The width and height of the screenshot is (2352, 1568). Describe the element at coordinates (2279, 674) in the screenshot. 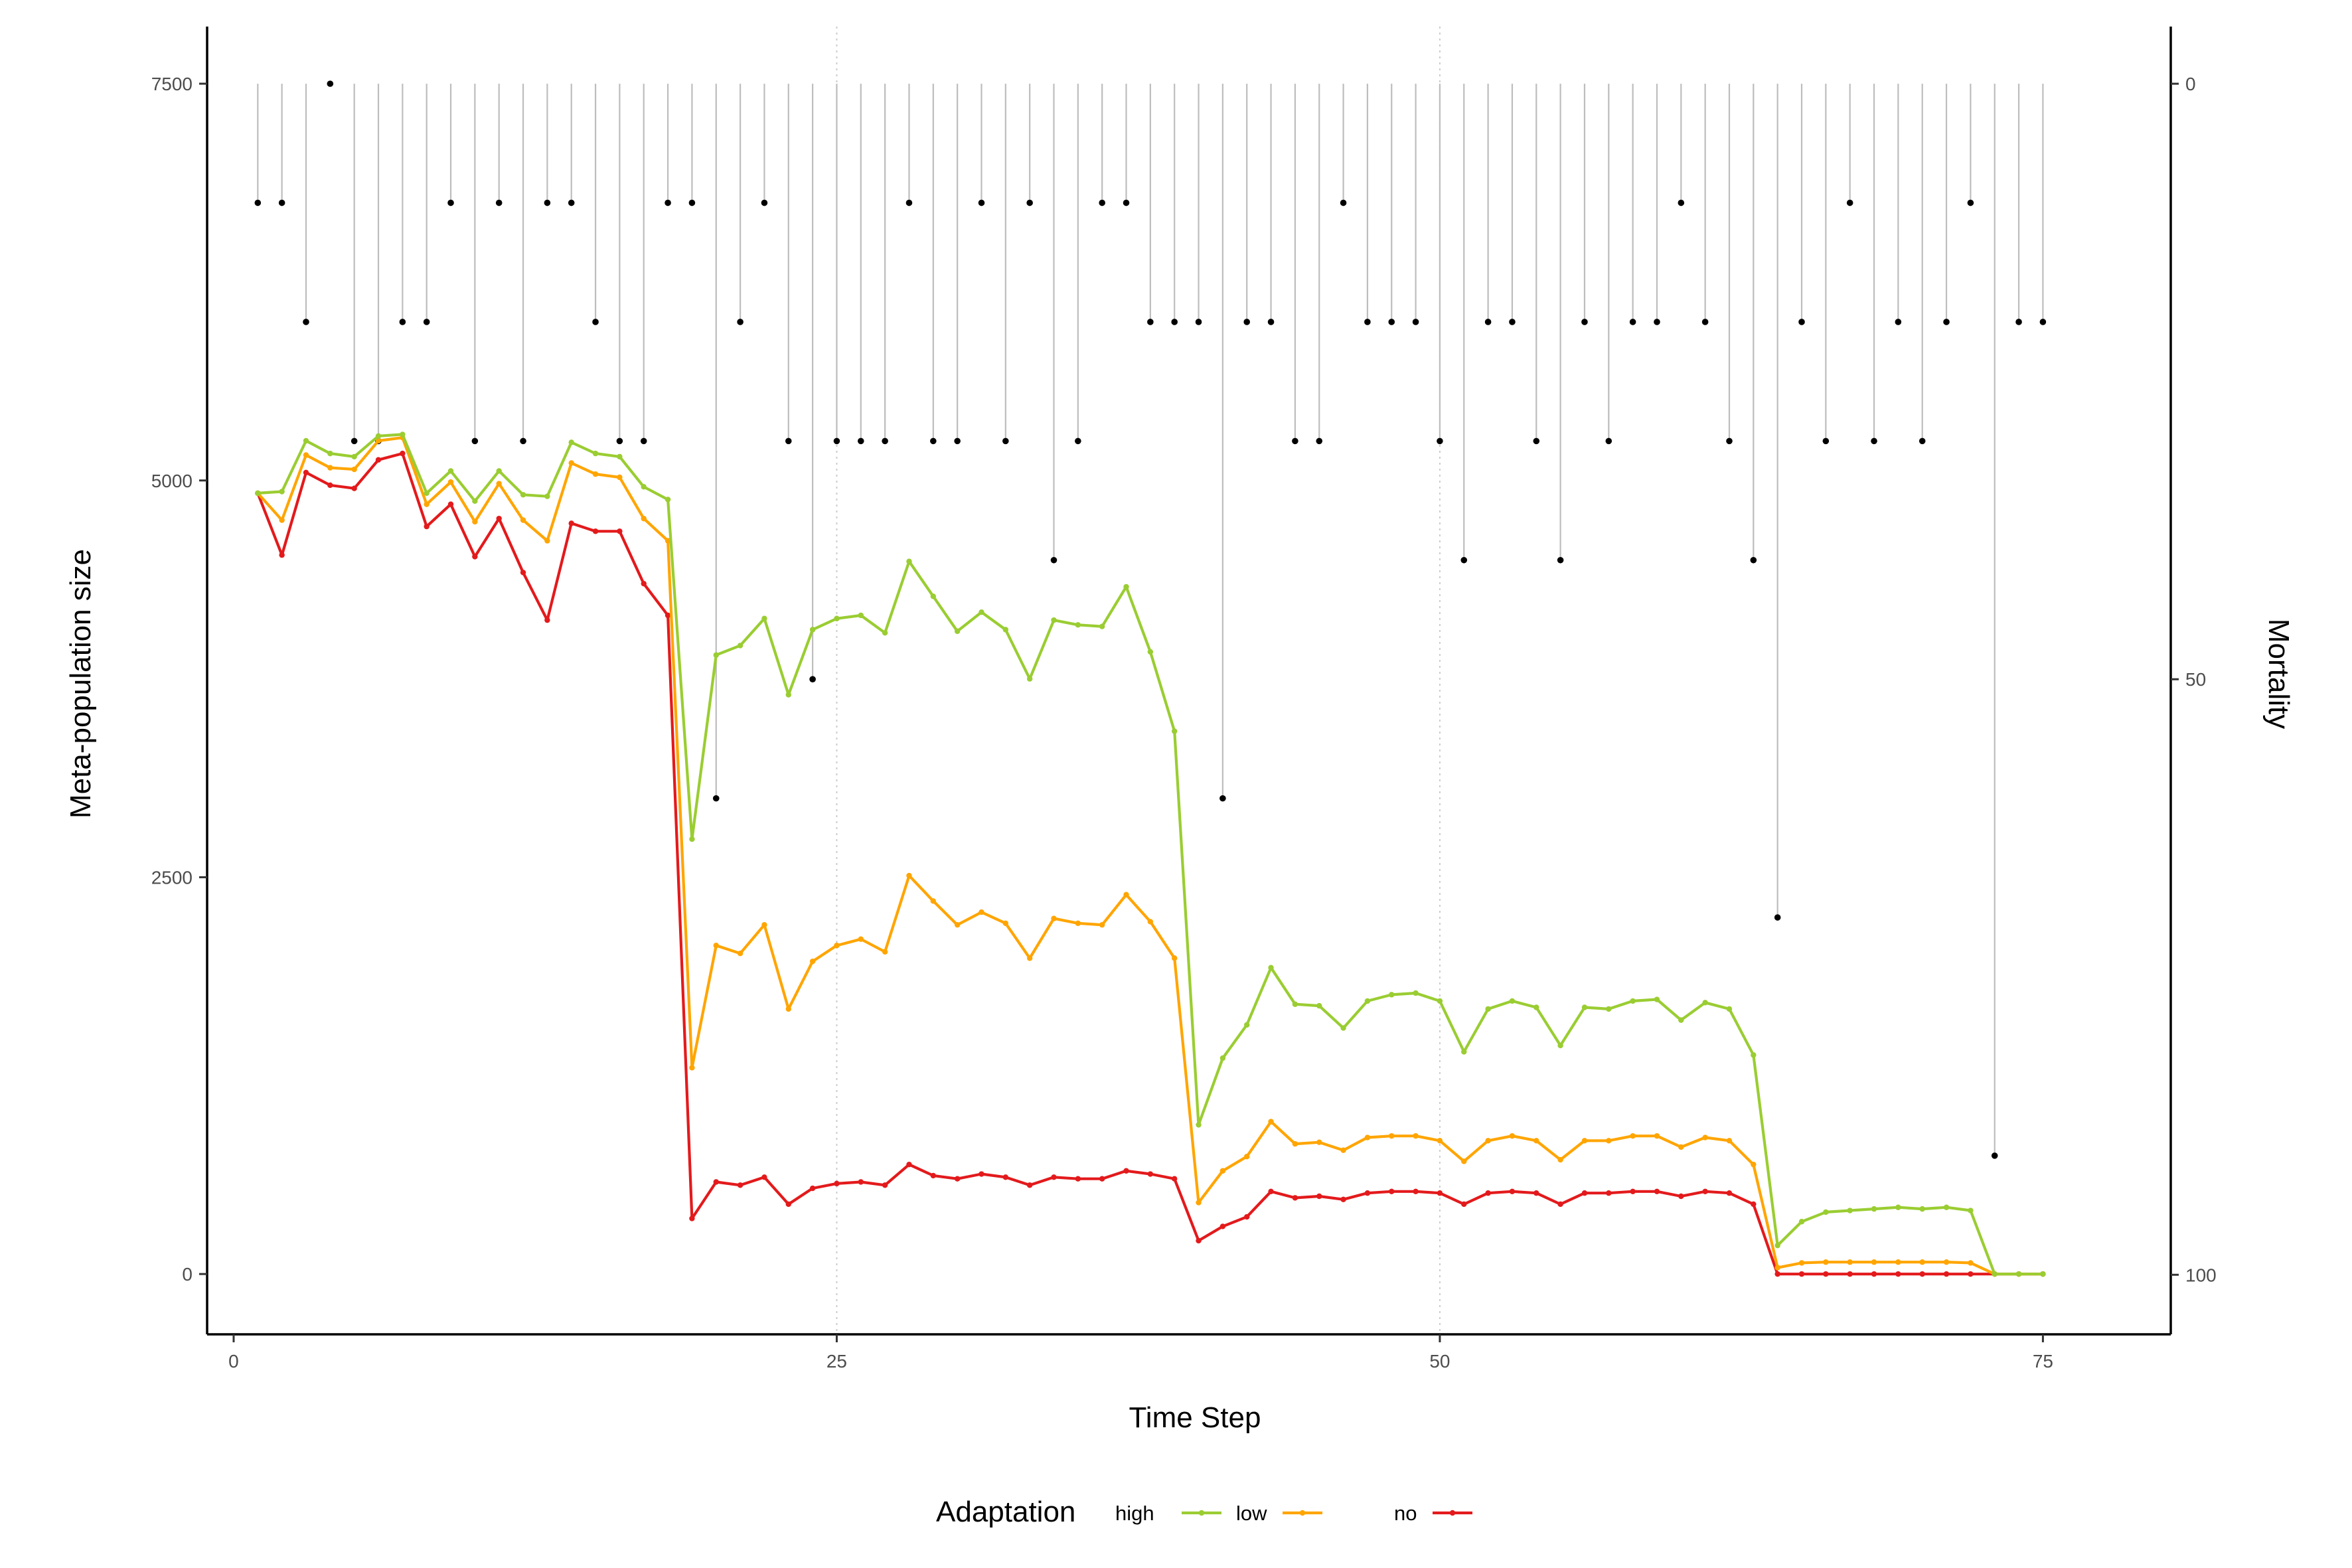

I see `y2-axis-title: Mortality` at that location.